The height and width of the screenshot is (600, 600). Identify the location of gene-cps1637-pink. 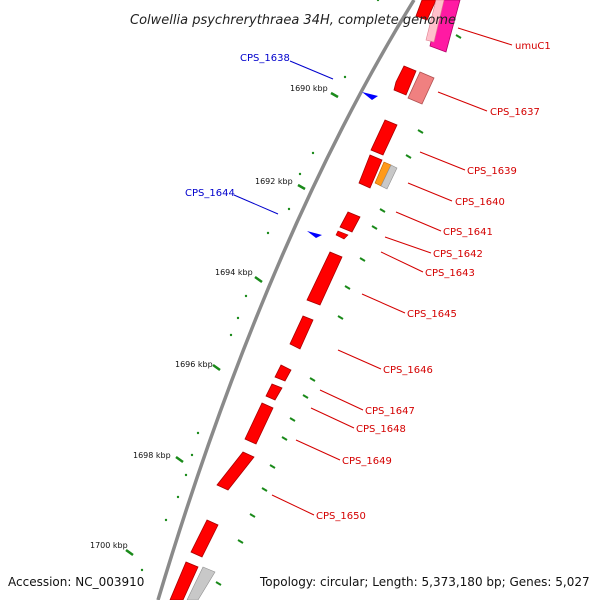
(421, 88).